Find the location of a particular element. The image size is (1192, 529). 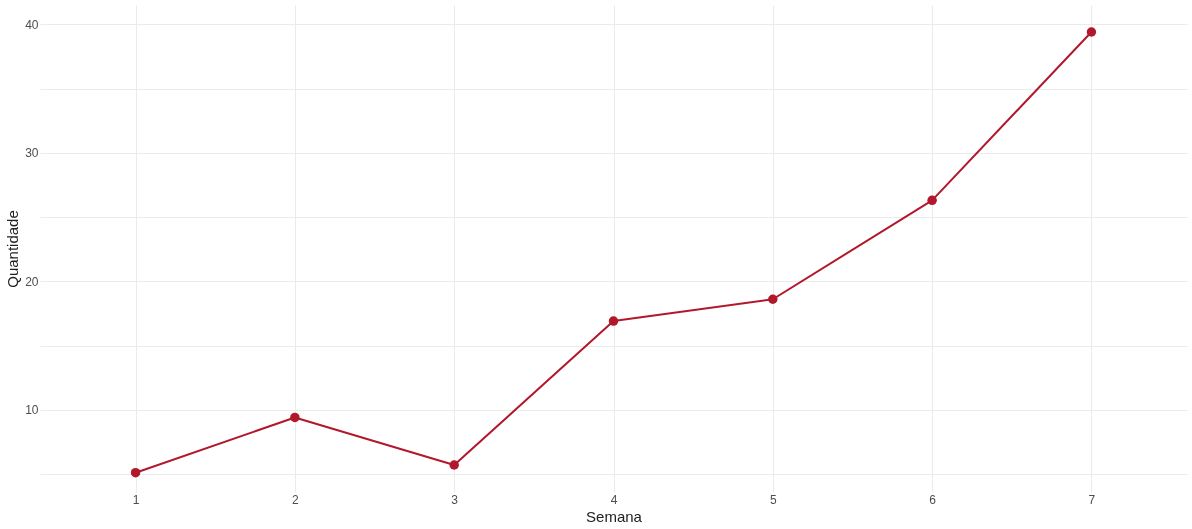

x-tick-label: 6 is located at coordinates (933, 499).